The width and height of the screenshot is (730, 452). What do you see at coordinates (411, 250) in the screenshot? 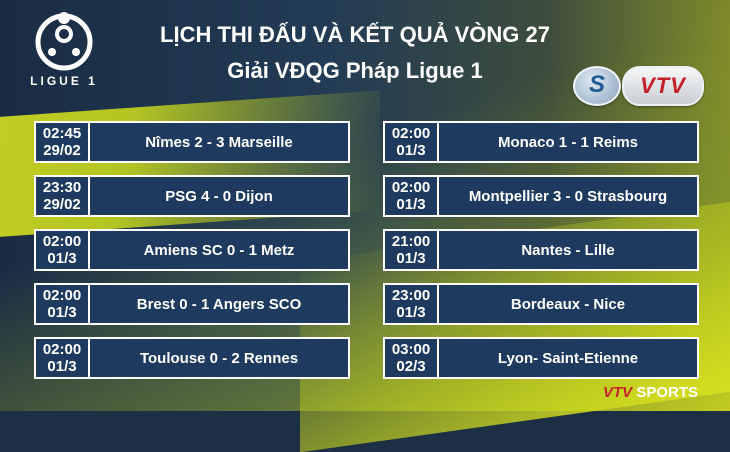
I see `match-time: 21:00 01/3` at bounding box center [411, 250].